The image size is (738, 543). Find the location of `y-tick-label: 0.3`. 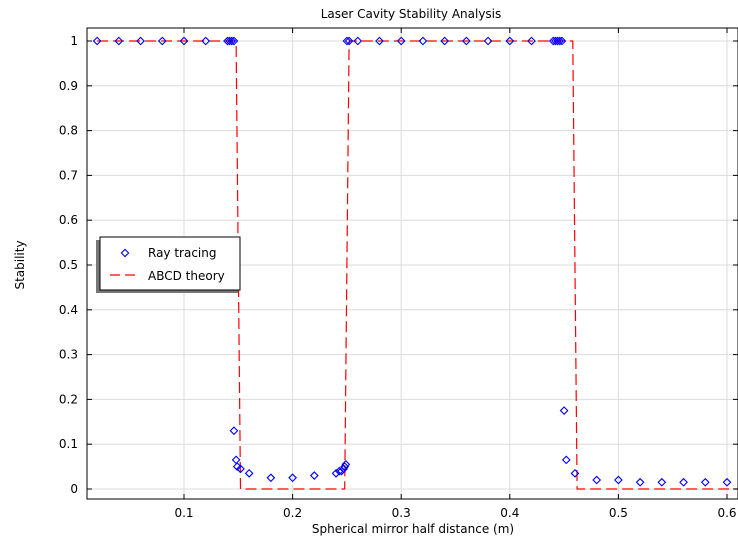

y-tick-label: 0.3 is located at coordinates (68, 355).